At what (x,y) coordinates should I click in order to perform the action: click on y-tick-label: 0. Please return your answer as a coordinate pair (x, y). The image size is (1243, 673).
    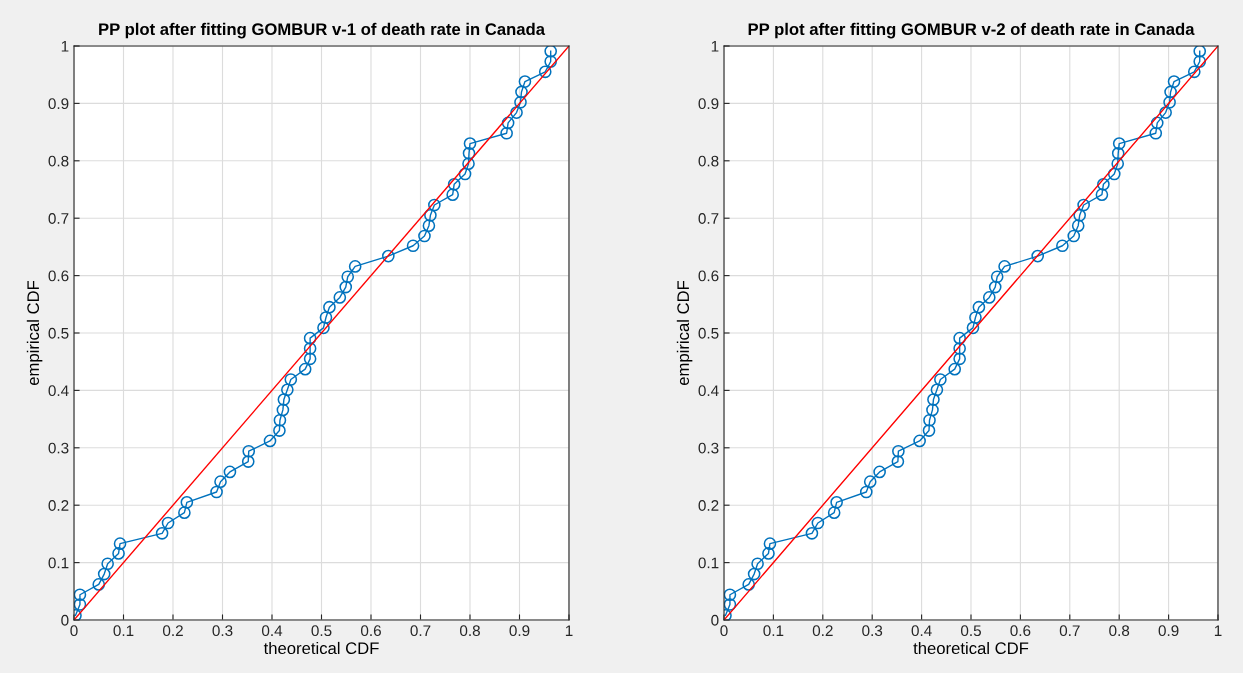
    Looking at the image, I should click on (715, 620).